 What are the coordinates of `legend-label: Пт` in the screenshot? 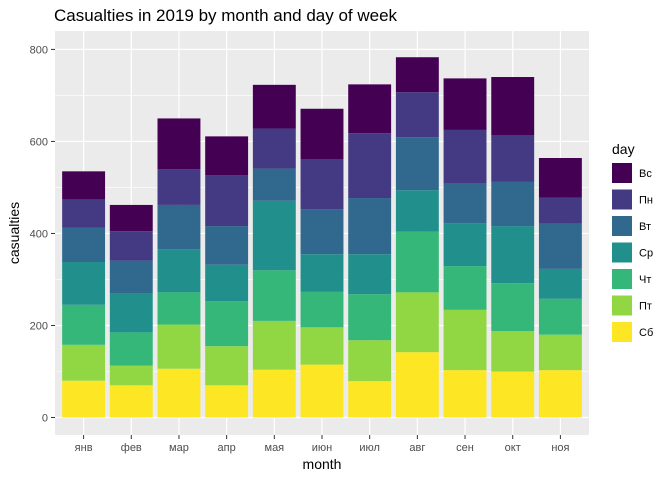 It's located at (645, 307).